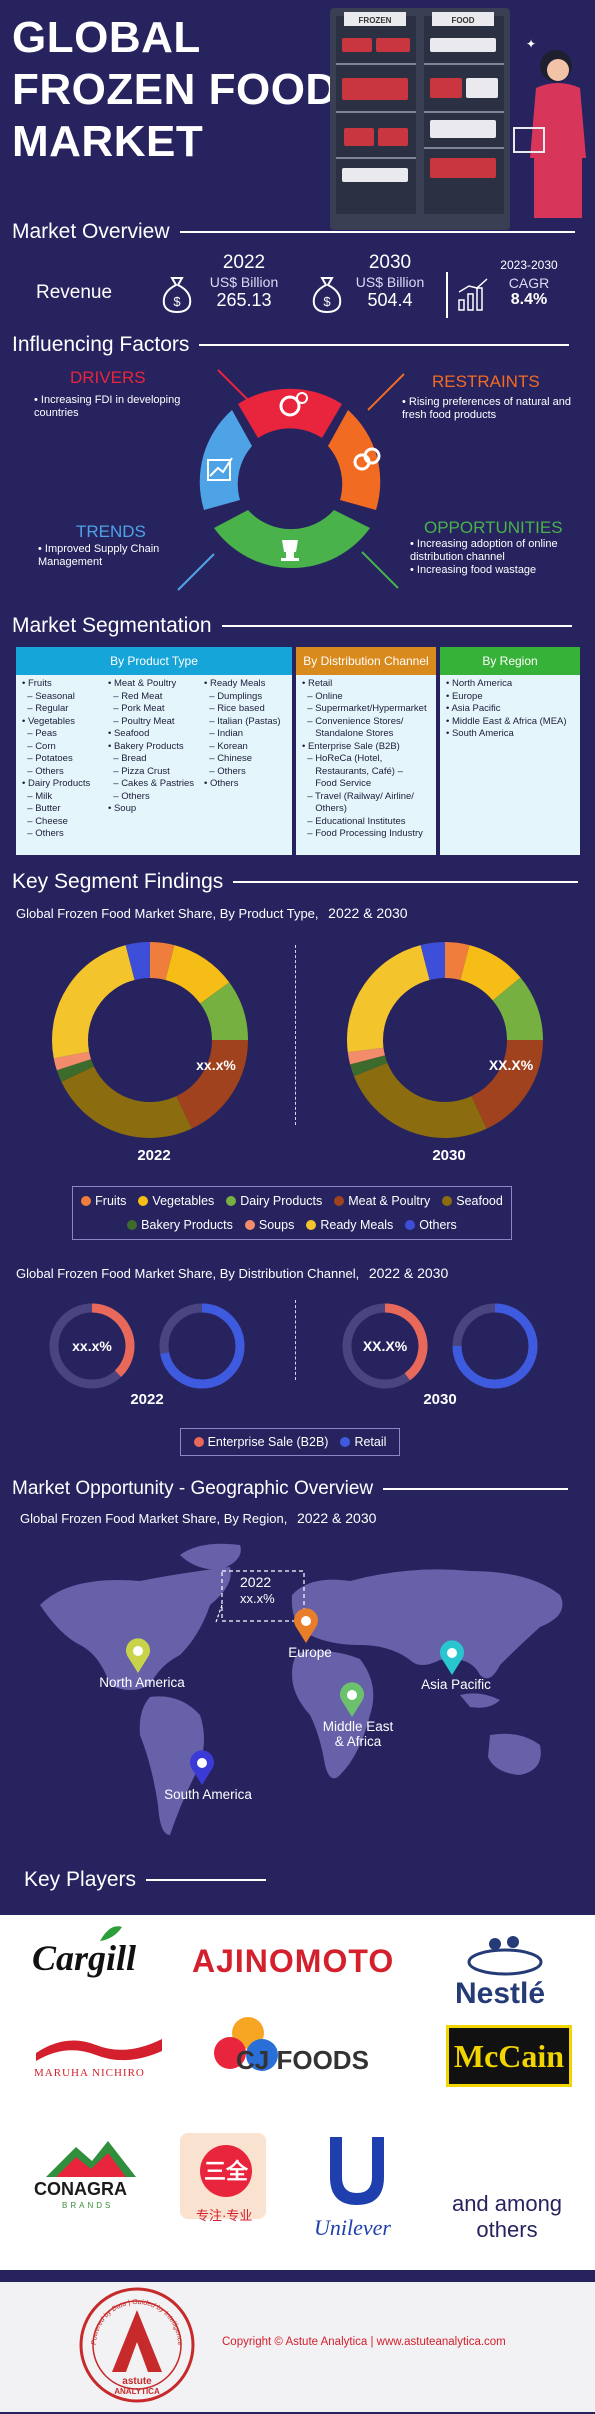 The width and height of the screenshot is (595, 2414). What do you see at coordinates (193, 1488) in the screenshot?
I see `section-title-text: Market Opportunity - Geographic Overview` at bounding box center [193, 1488].